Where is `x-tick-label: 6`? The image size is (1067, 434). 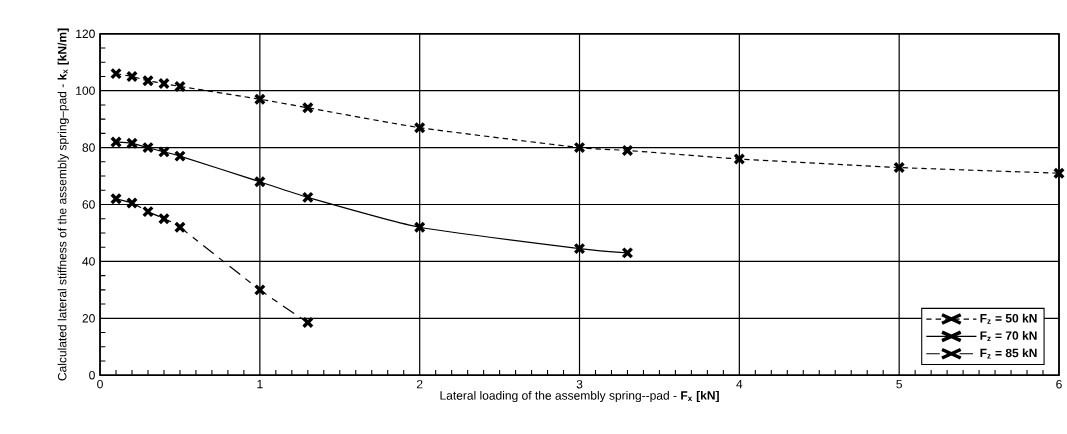
x-tick-label: 6 is located at coordinates (1059, 384).